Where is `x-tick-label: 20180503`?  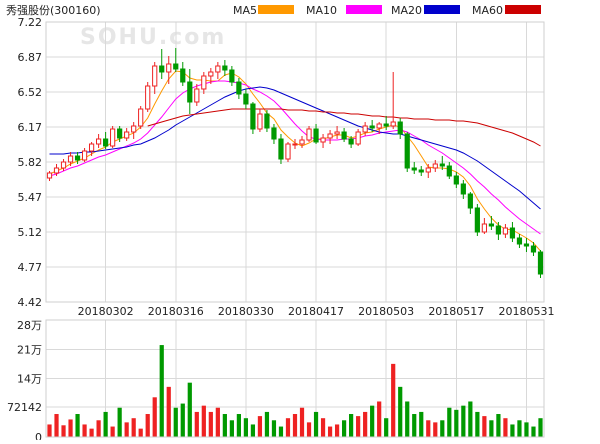
x-tick-label: 20180503 is located at coordinates (386, 311).